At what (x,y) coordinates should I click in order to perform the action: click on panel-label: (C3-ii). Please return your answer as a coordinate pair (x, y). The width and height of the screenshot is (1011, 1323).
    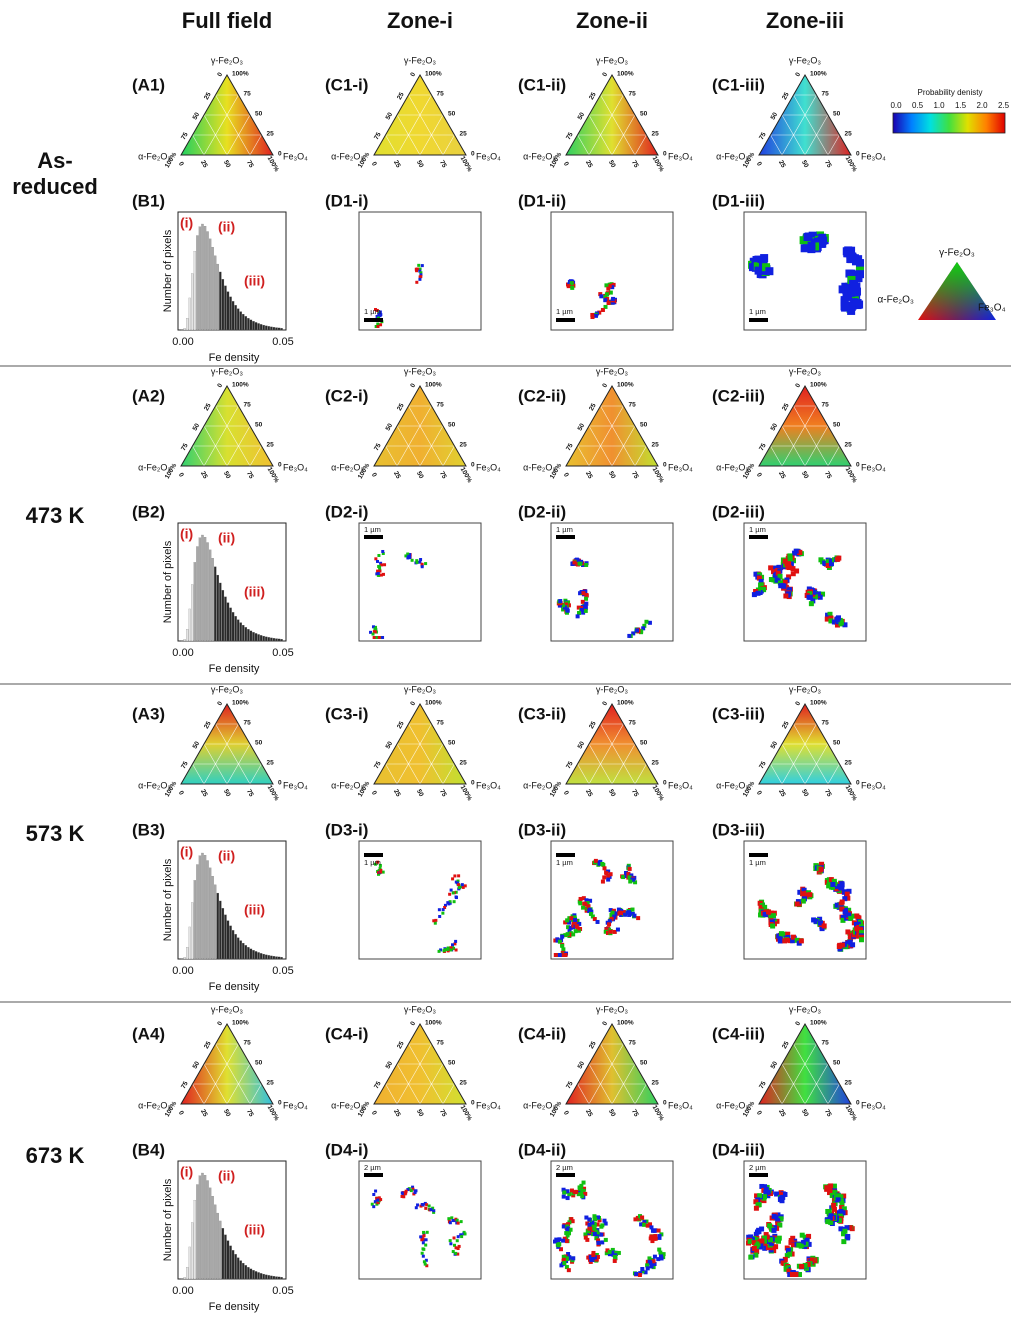
    Looking at the image, I should click on (542, 713).